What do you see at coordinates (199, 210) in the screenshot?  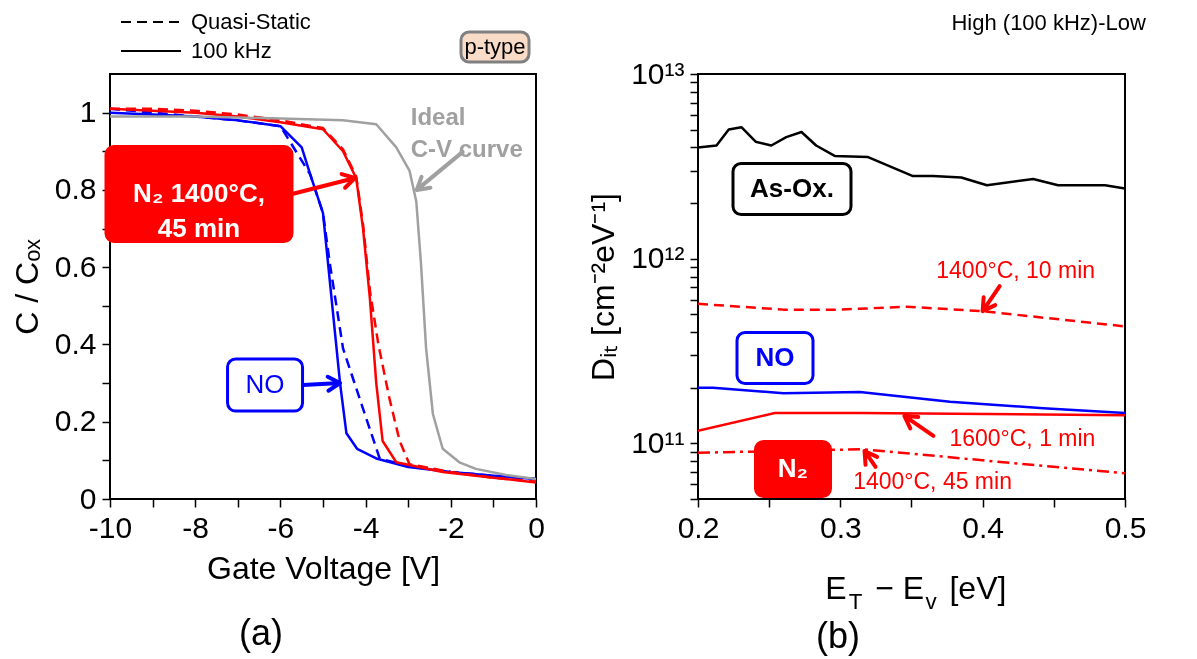 I see `annotation: N₂ 1400°C, 45 min` at bounding box center [199, 210].